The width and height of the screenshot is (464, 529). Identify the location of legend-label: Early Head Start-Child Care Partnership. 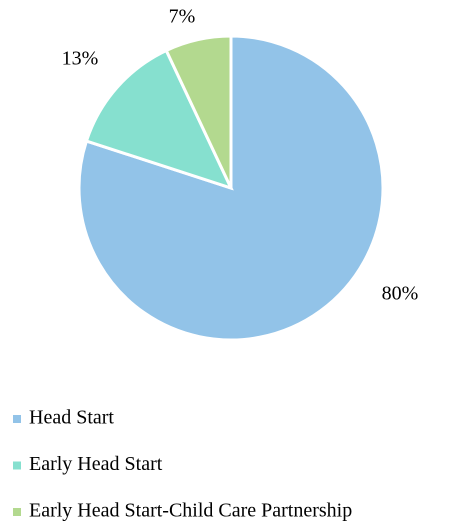
(190, 511).